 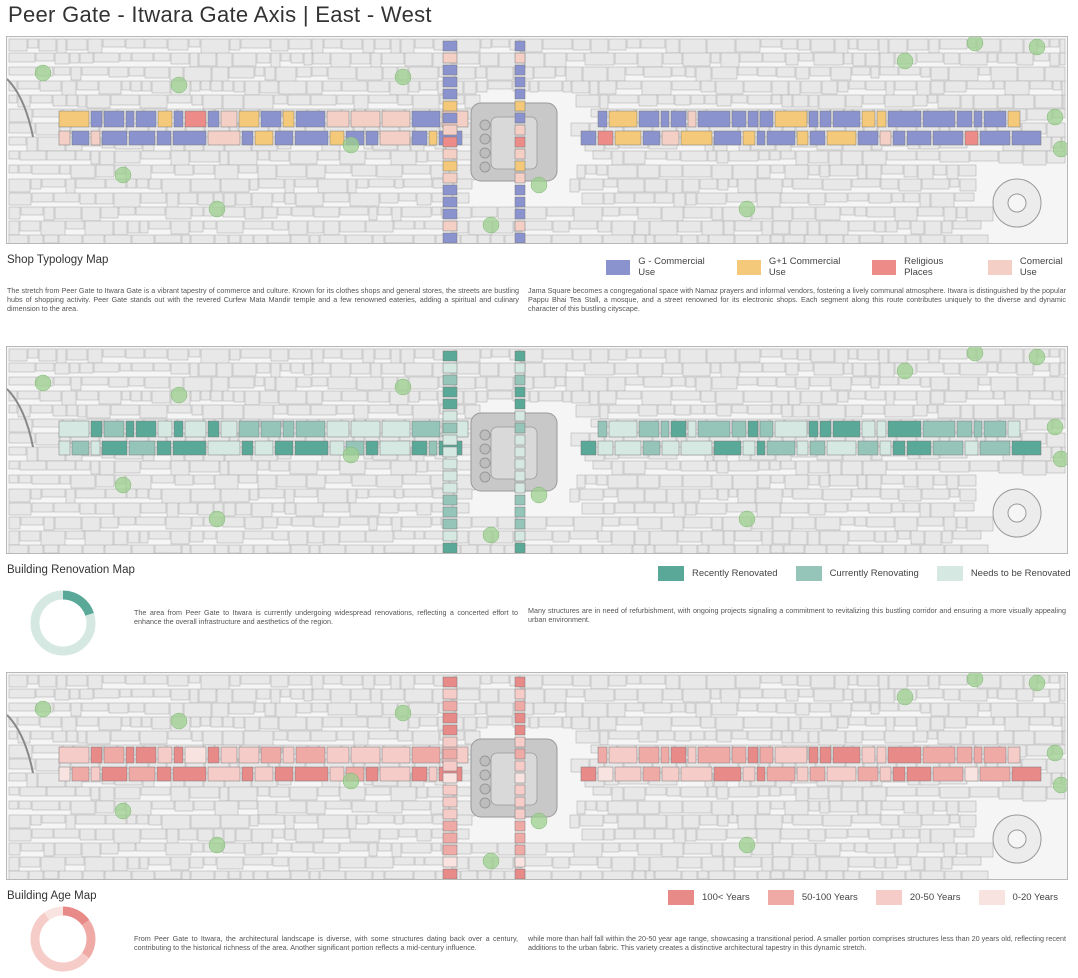 What do you see at coordinates (1017, 513) in the screenshot?
I see `roundabout-center` at bounding box center [1017, 513].